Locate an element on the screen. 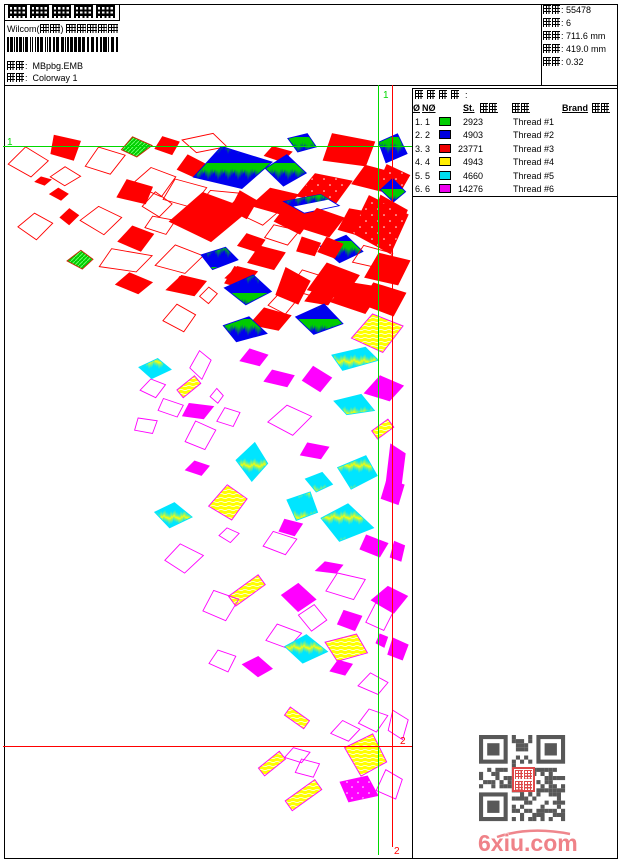 This screenshot has width=620, height=860. svg-text: 6xiu.com is located at coordinates (528, 843).